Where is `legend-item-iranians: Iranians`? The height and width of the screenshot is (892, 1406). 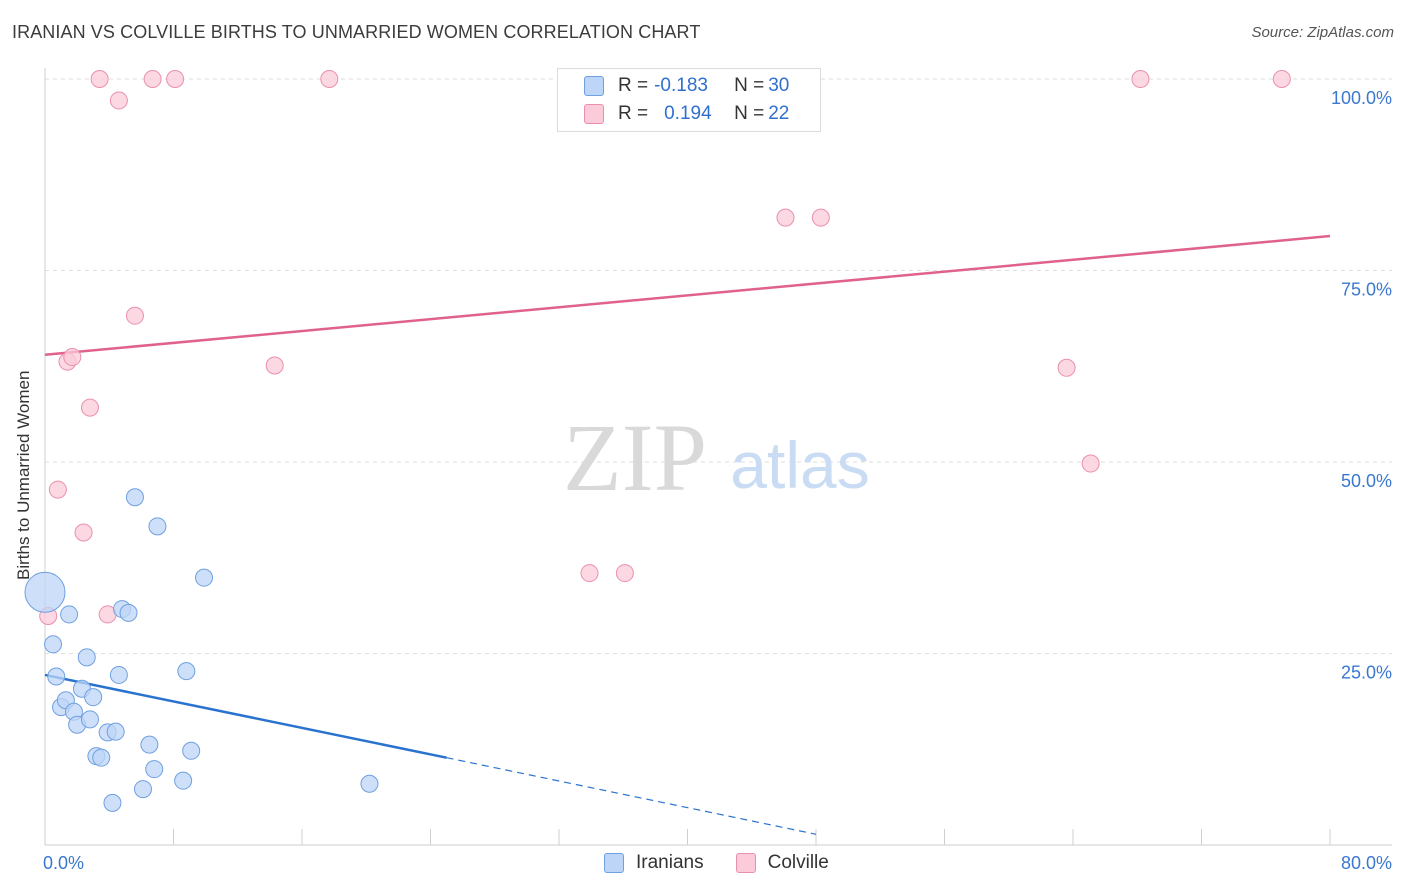
legend-item-iranians: Iranians is located at coordinates (654, 863).